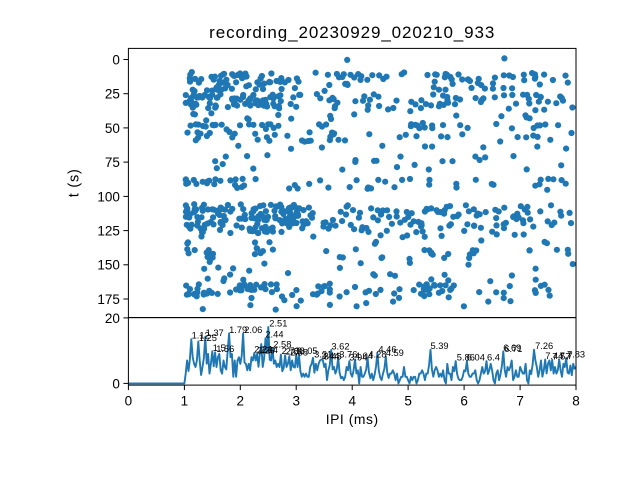  Describe the element at coordinates (348, 354) in the screenshot. I see `svg-text: 3.76` at that location.